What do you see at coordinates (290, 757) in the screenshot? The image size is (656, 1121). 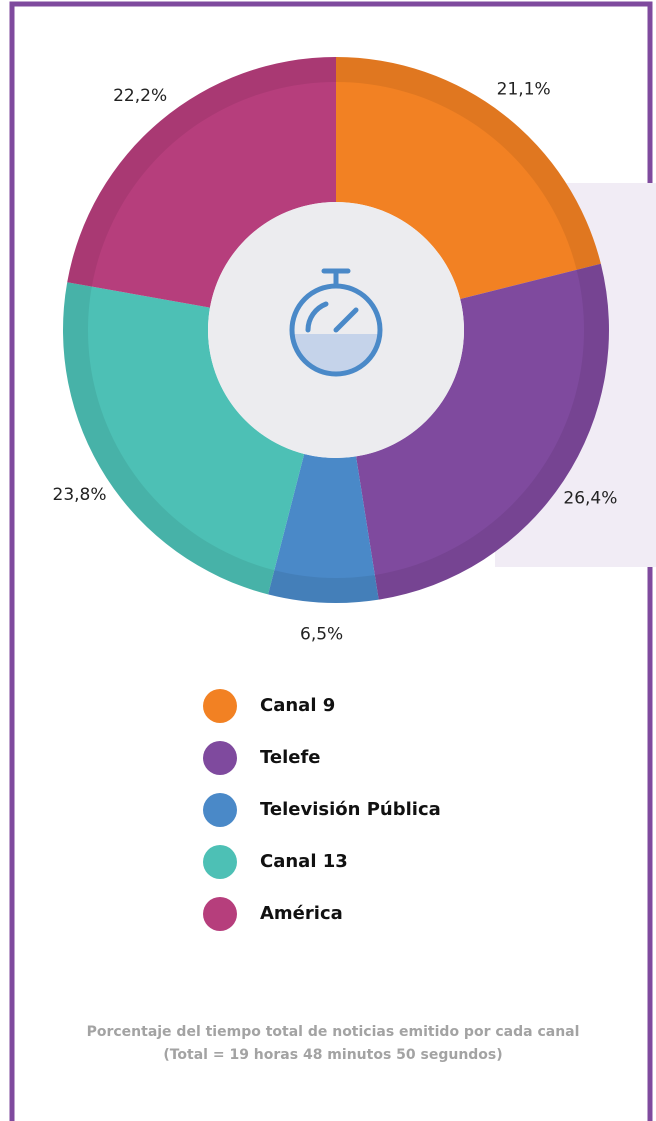 I see `legend-label: Telefe` at bounding box center [290, 757].